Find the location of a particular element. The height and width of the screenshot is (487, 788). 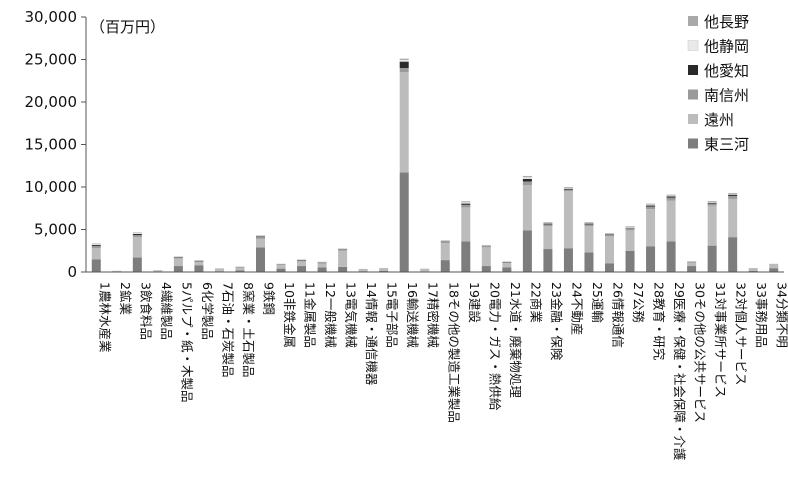

x-tick-label: 28教育・研究 is located at coordinates (659, 321).